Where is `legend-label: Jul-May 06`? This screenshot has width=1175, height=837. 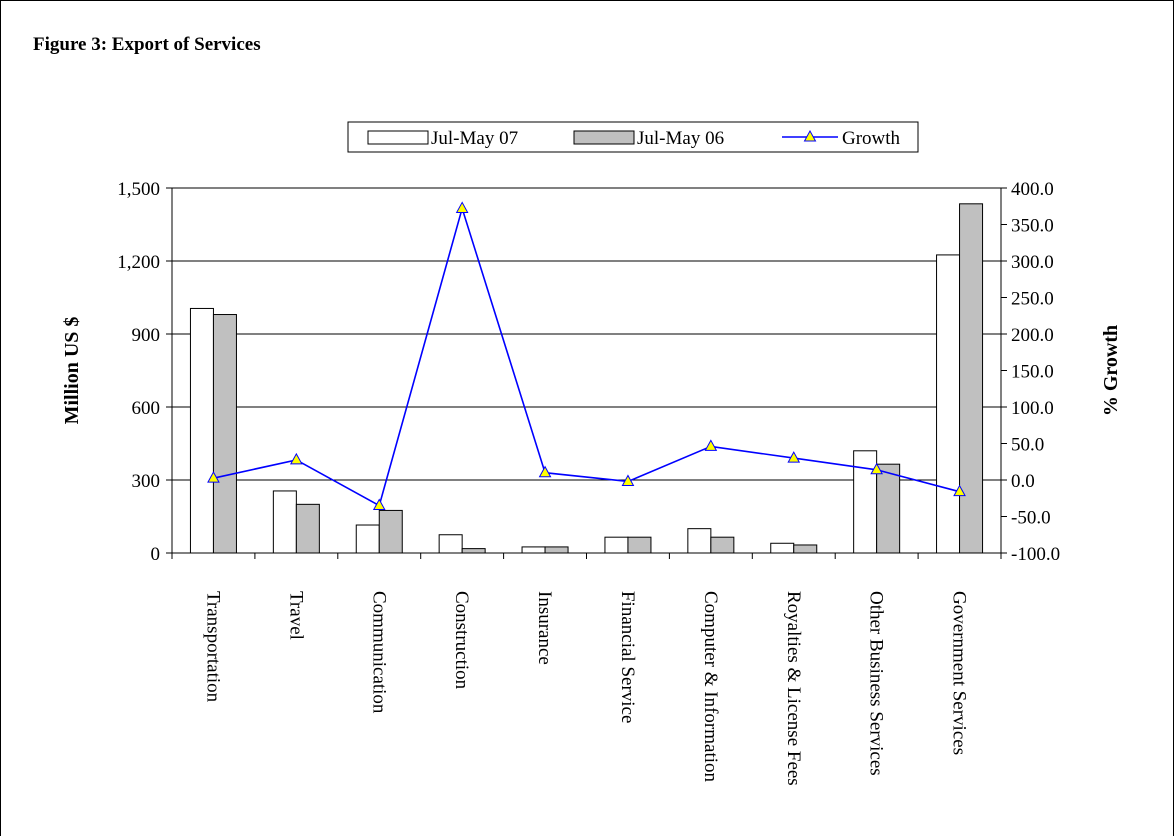 legend-label: Jul-May 06 is located at coordinates (680, 138).